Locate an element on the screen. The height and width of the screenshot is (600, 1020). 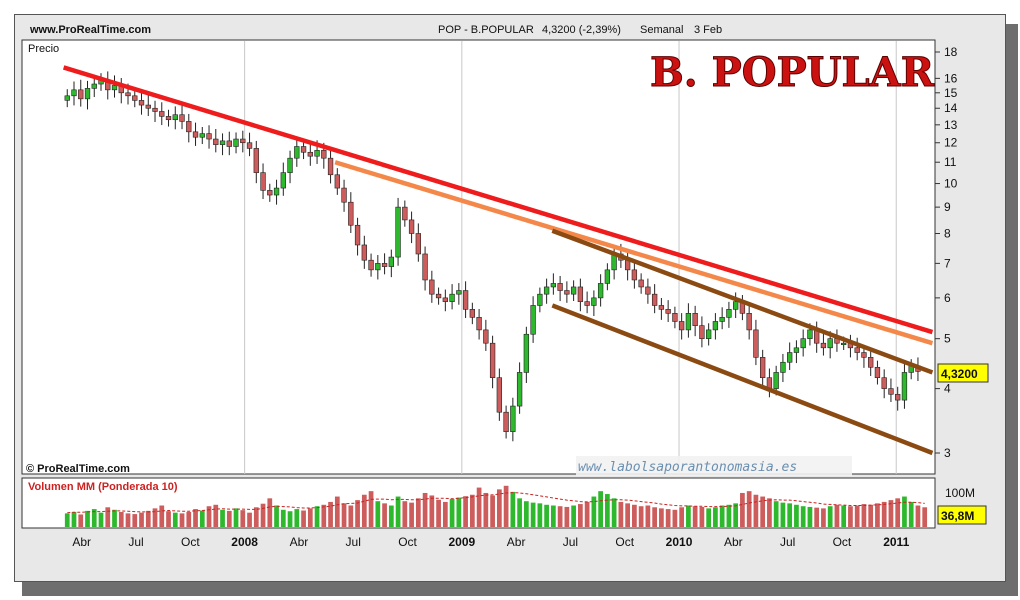
watermark: www.labolsaporantonomasia.es is located at coordinates (687, 467).